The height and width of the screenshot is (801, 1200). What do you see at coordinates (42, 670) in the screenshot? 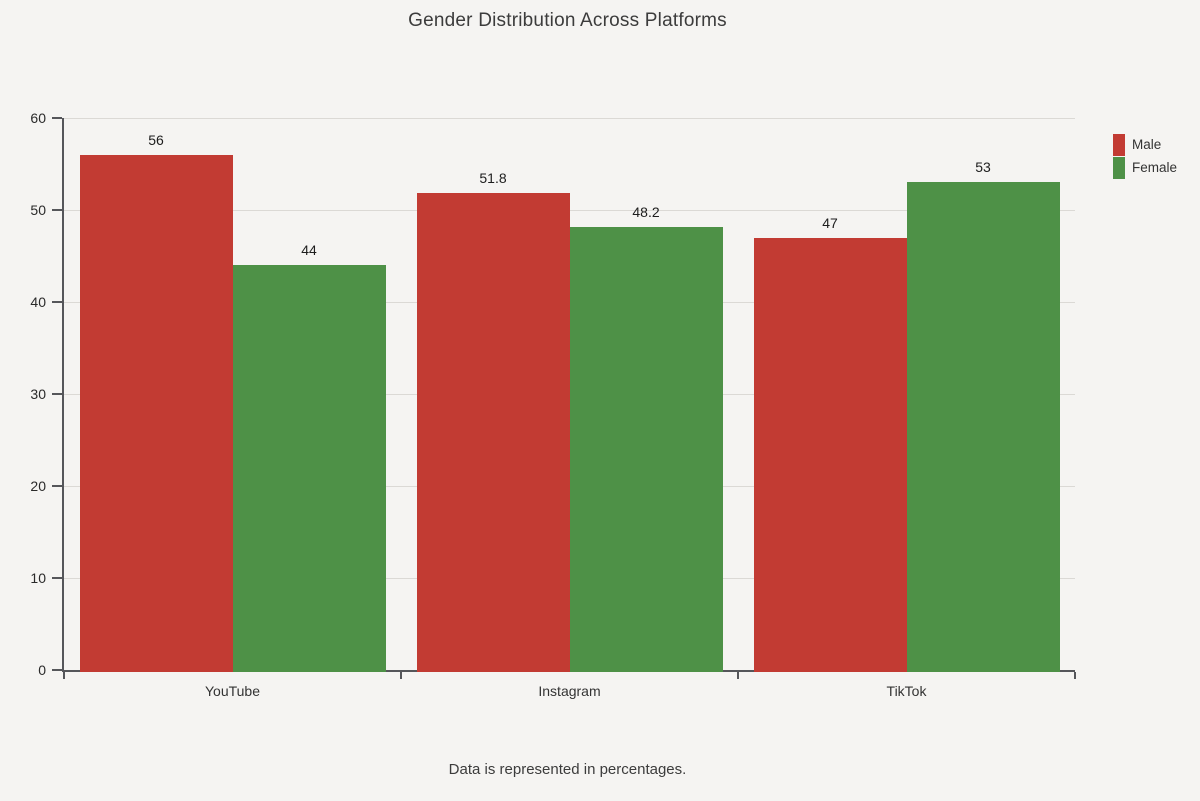
I see `y-tick-label: 0` at bounding box center [42, 670].